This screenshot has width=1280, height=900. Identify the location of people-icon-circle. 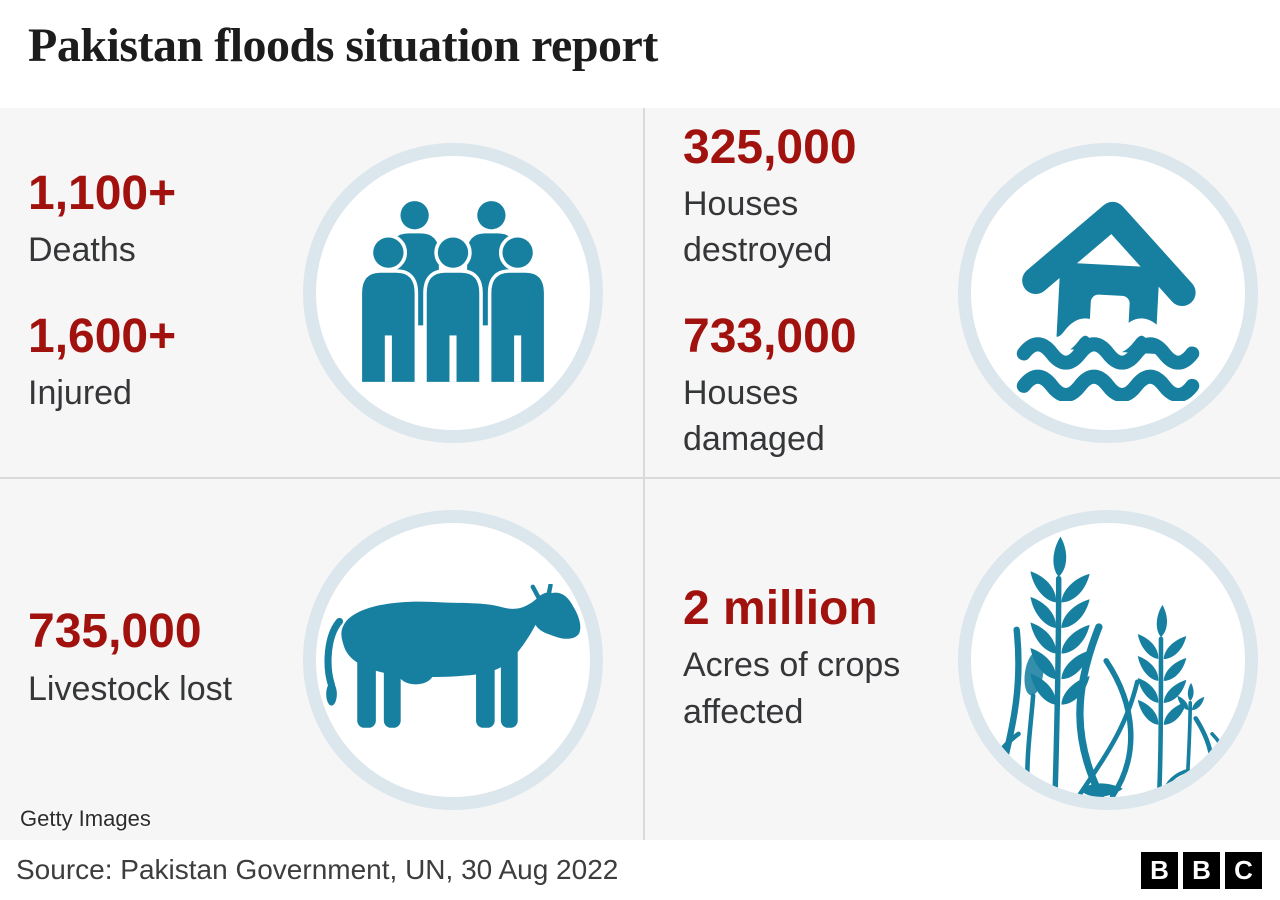
(453, 292).